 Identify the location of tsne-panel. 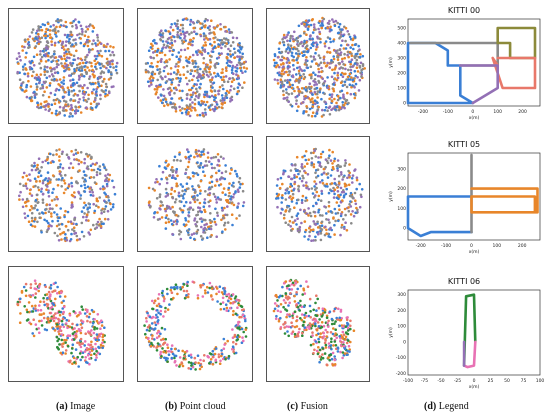
(66, 324).